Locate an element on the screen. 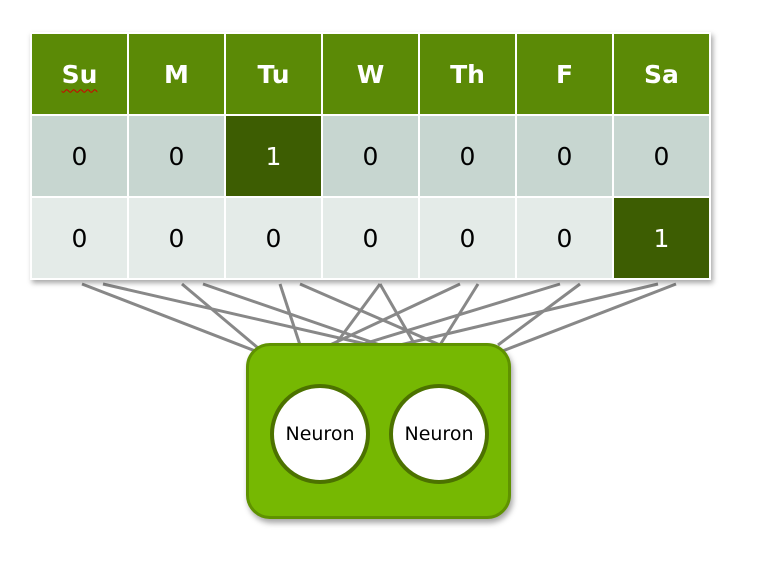 Image resolution: width=757 pixels, height=584 pixels. header-label: Su is located at coordinates (79, 74).